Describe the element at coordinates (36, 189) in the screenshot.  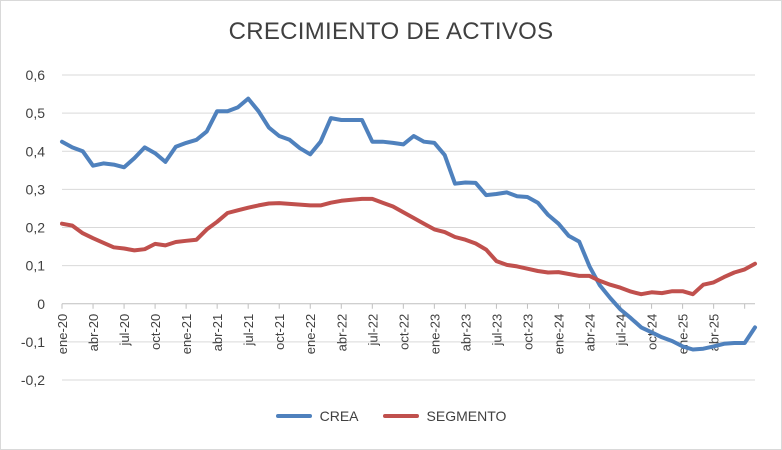
I see `y-tick-label: 0,3` at that location.